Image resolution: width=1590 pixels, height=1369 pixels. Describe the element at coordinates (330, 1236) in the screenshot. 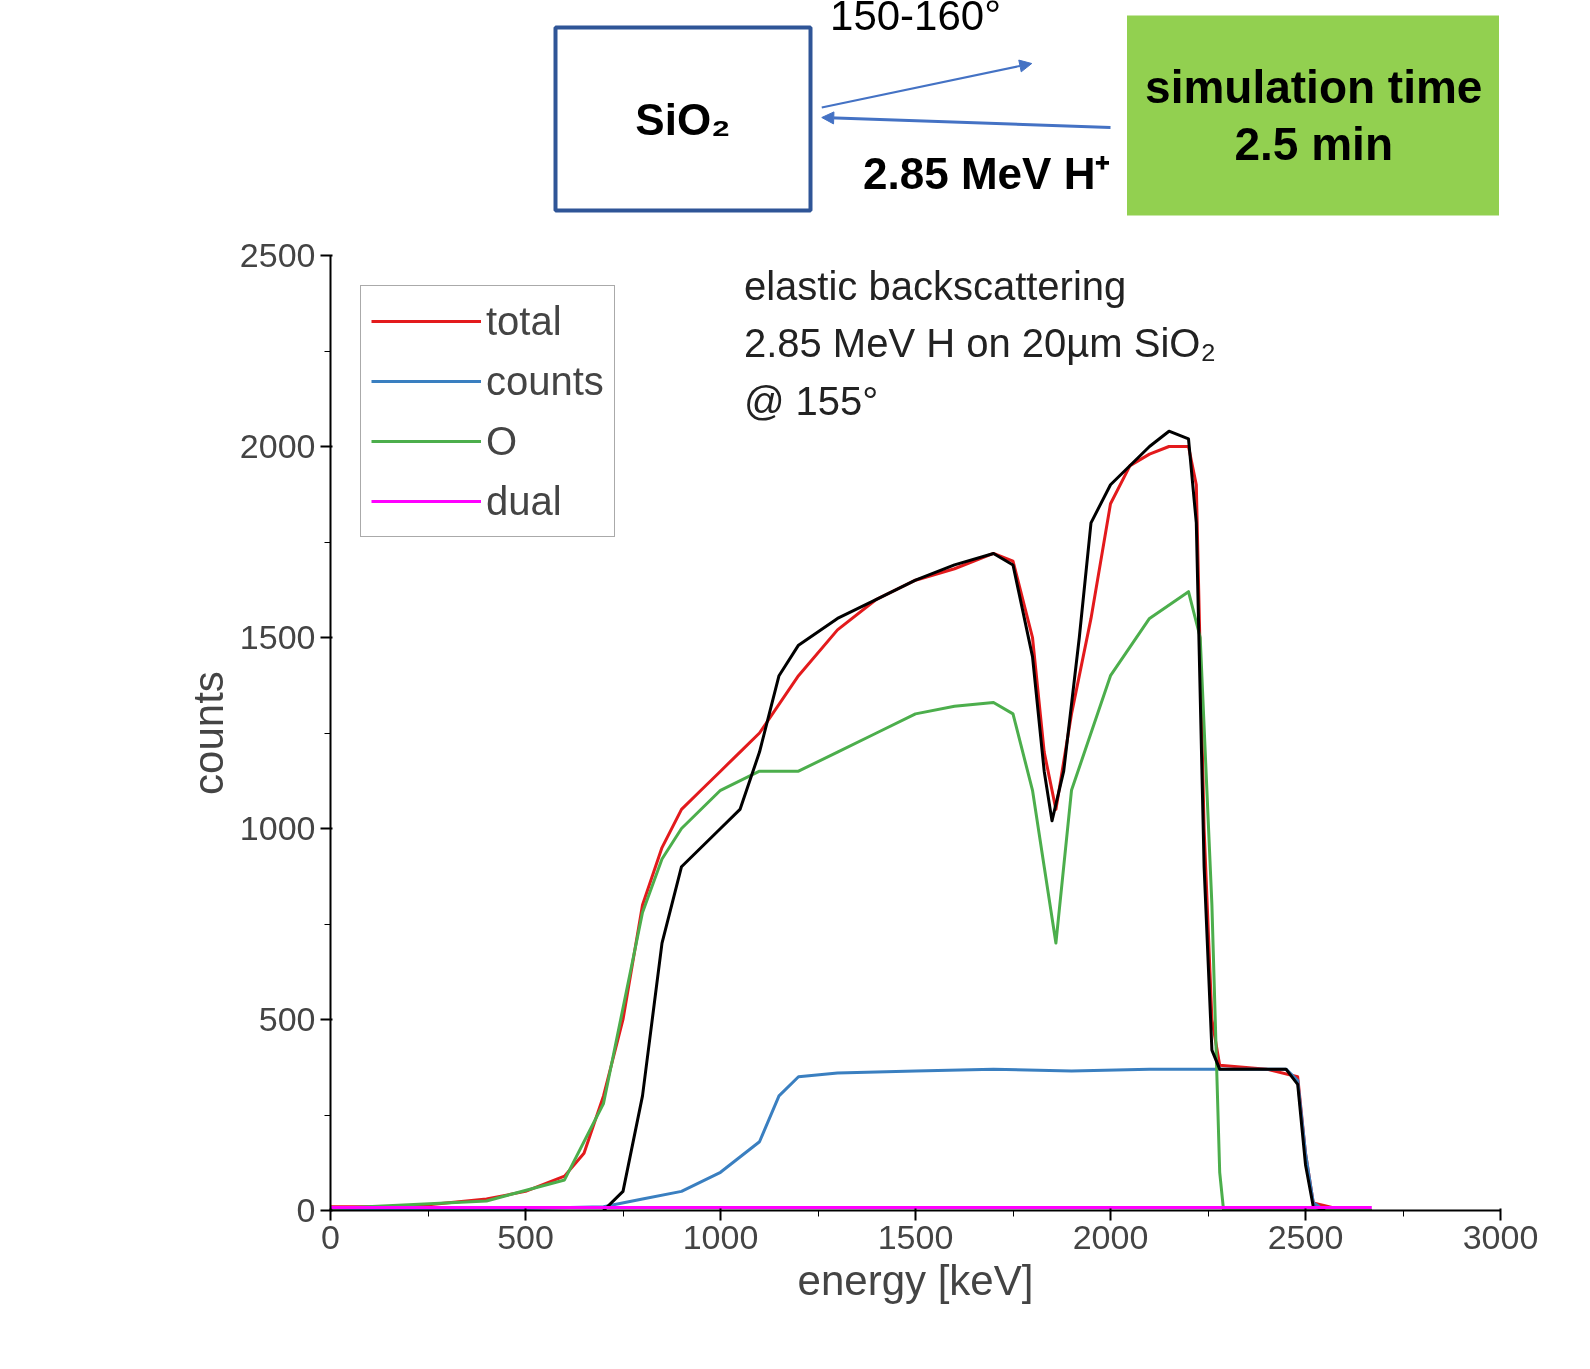

I see `x-tick-label: 0` at that location.